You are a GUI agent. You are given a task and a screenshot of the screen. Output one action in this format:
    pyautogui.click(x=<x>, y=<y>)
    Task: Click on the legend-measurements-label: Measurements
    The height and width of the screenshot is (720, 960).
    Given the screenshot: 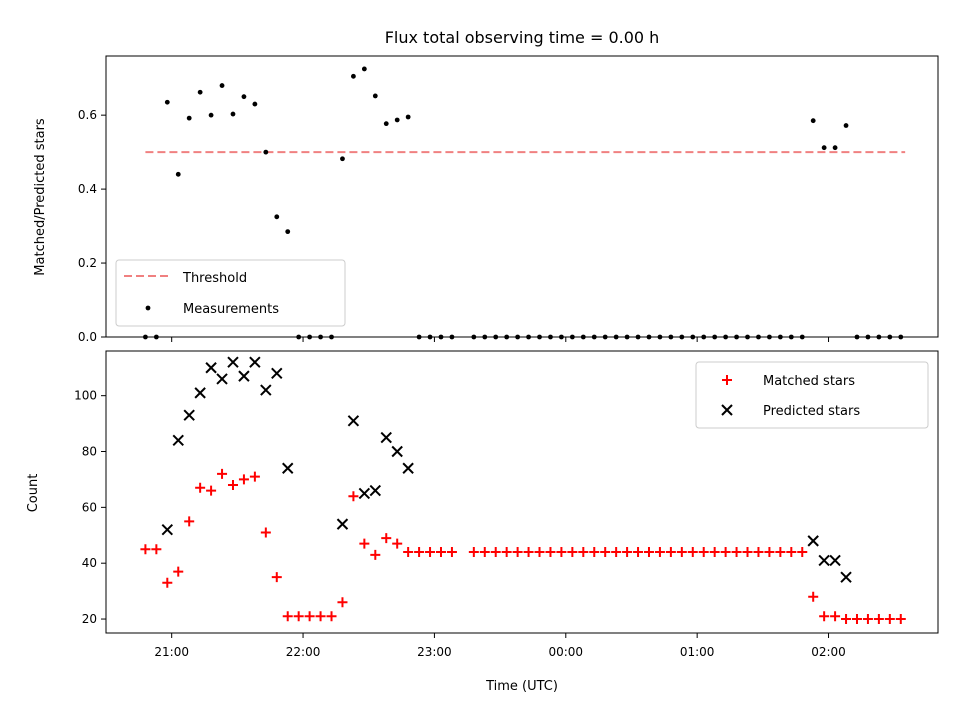 What is the action you would take?
    pyautogui.click(x=231, y=309)
    